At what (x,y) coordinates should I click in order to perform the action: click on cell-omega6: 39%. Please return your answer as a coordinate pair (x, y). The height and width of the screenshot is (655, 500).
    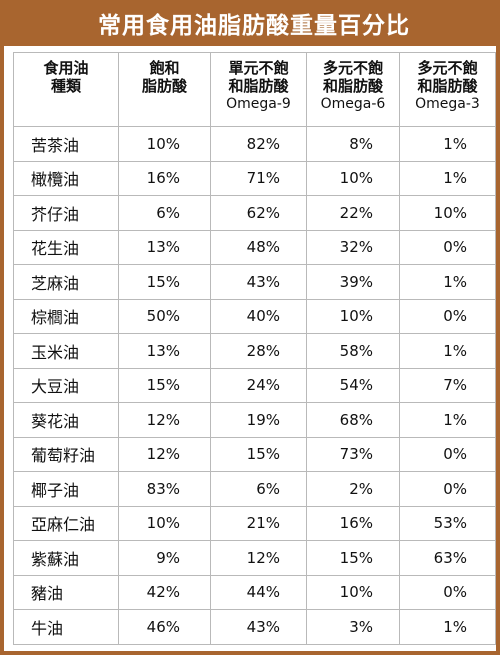
    Looking at the image, I should click on (353, 282).